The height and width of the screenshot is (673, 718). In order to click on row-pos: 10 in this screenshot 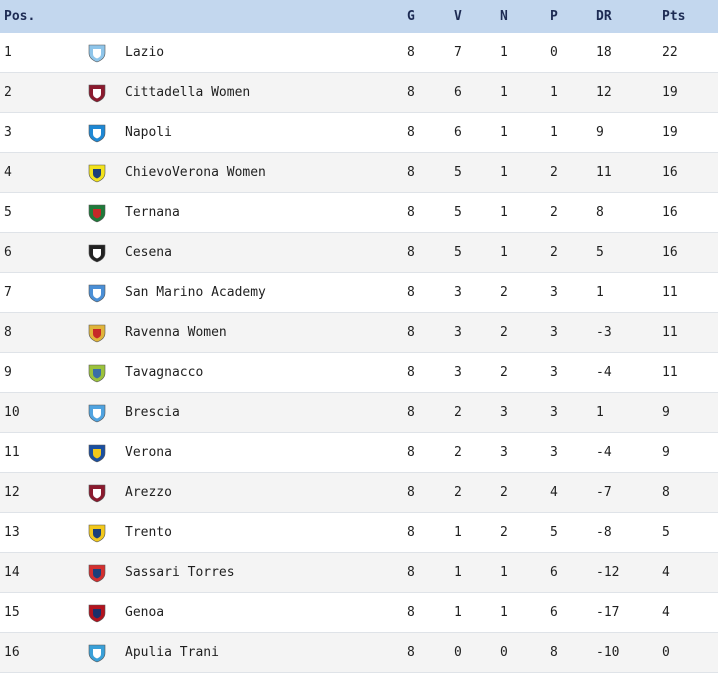, I will do `click(12, 412)`.